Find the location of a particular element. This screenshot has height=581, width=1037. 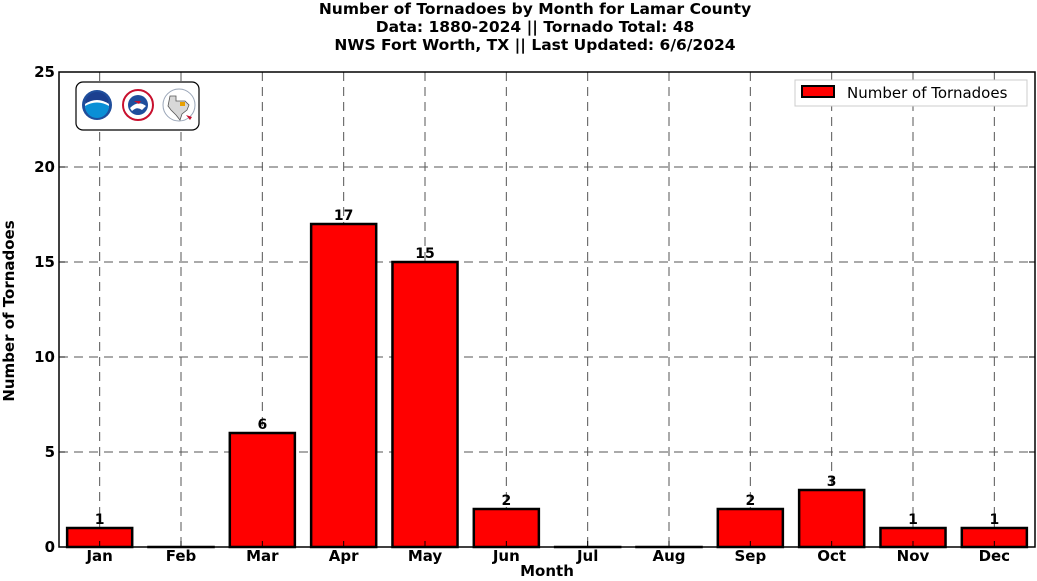

legend-label: Number of Tornadoes is located at coordinates (927, 93).